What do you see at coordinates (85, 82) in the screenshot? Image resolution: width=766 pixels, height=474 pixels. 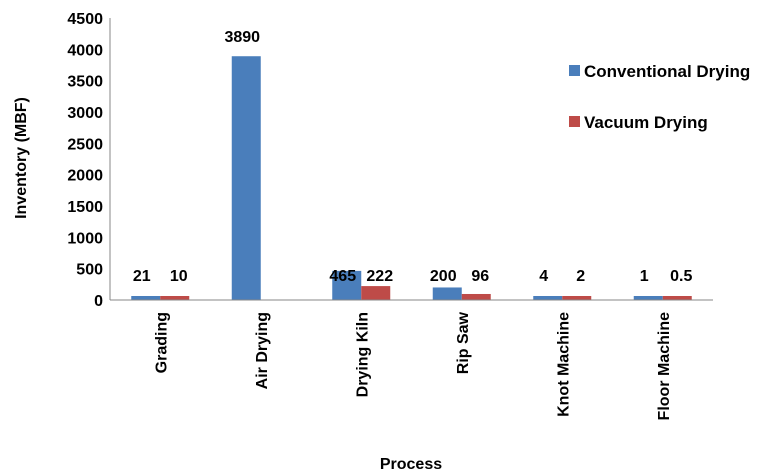 I see `y-tick-label: 3500` at bounding box center [85, 82].